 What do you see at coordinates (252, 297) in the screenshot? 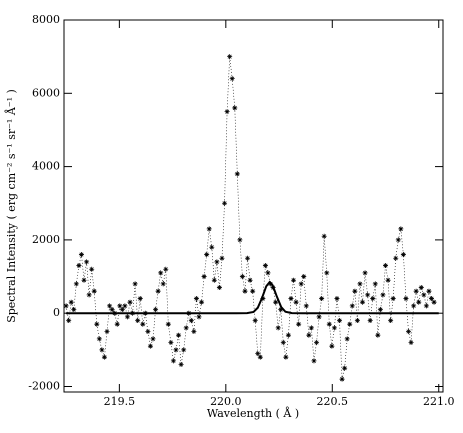
I see `fit-line` at bounding box center [252, 297].